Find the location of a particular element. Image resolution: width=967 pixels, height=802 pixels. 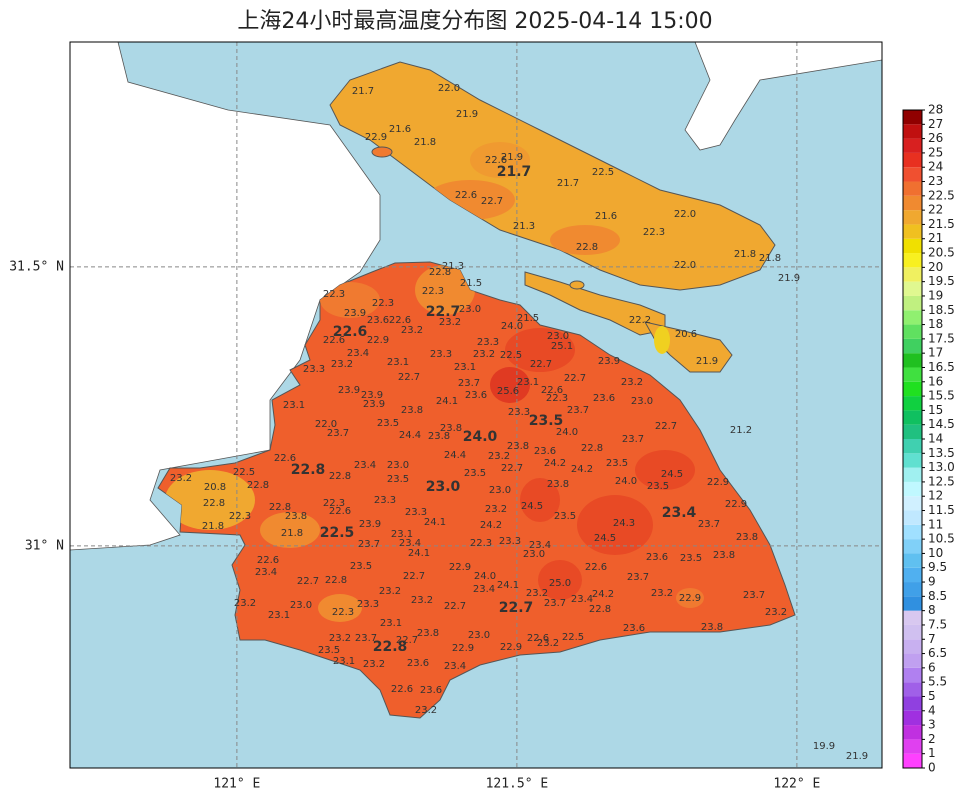

colorbar-label: 22.5 is located at coordinates (941, 195).